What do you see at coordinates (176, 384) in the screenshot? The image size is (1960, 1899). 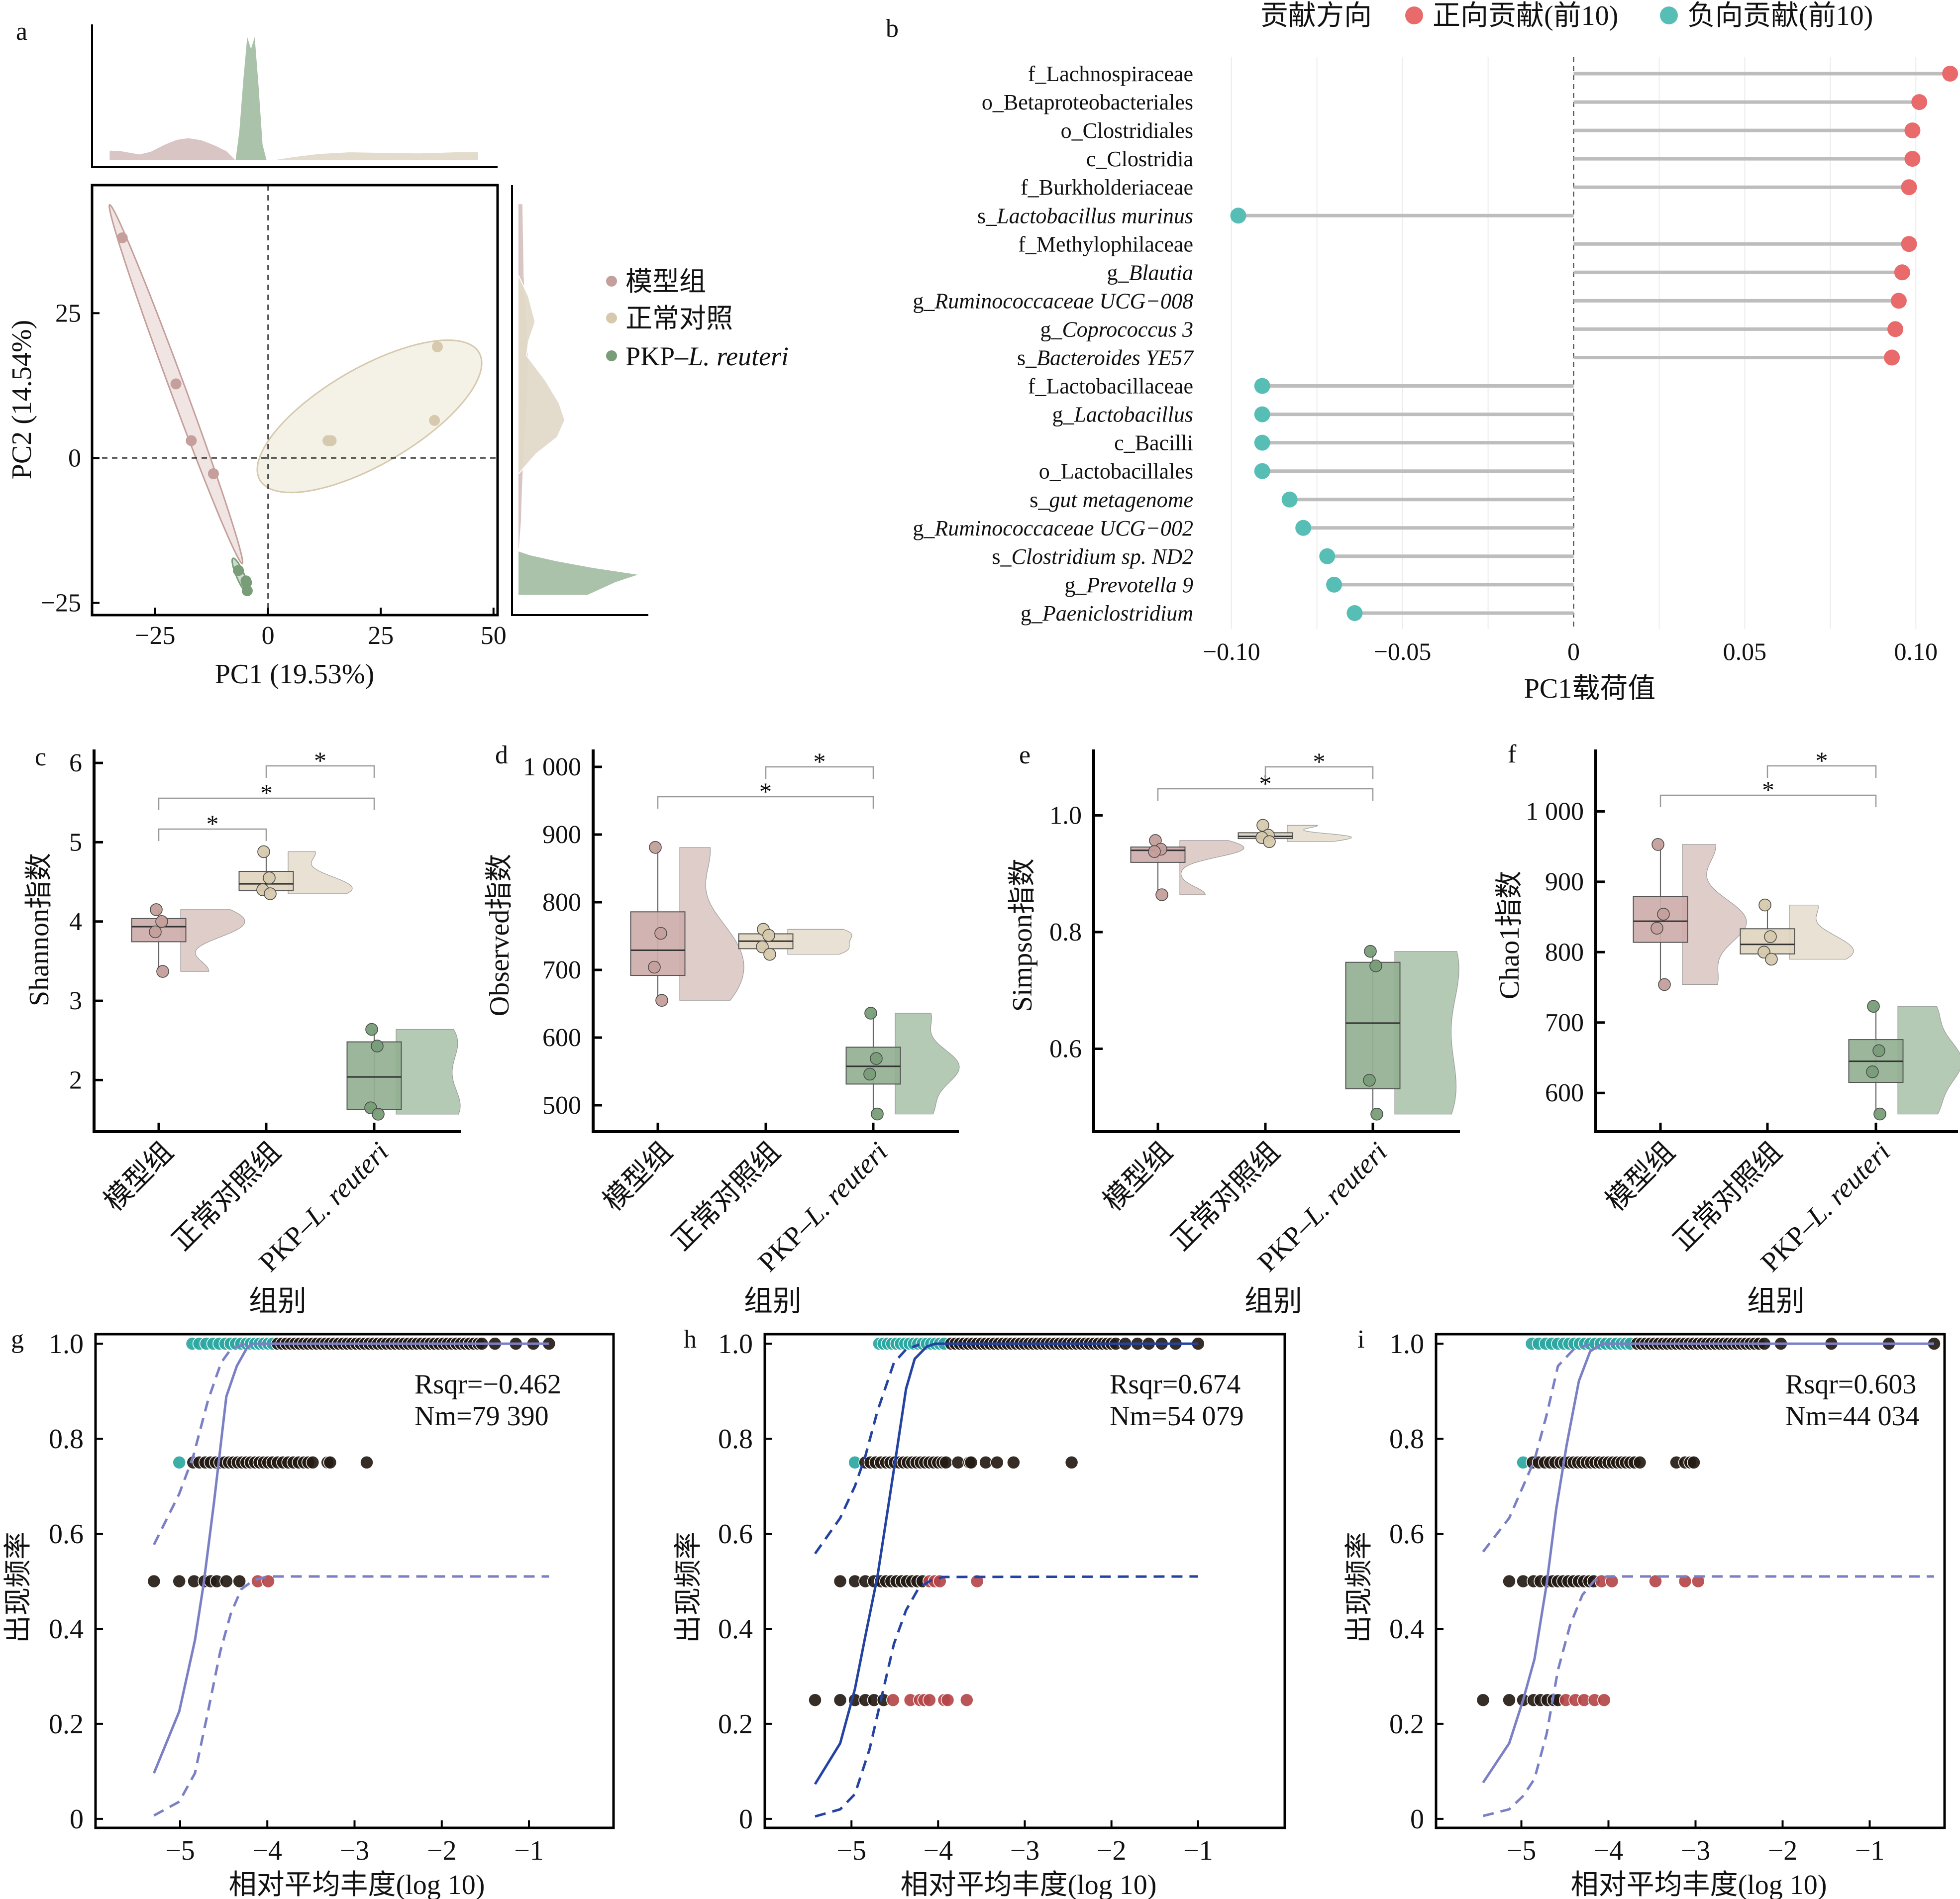 I see `scatter-point-model` at bounding box center [176, 384].